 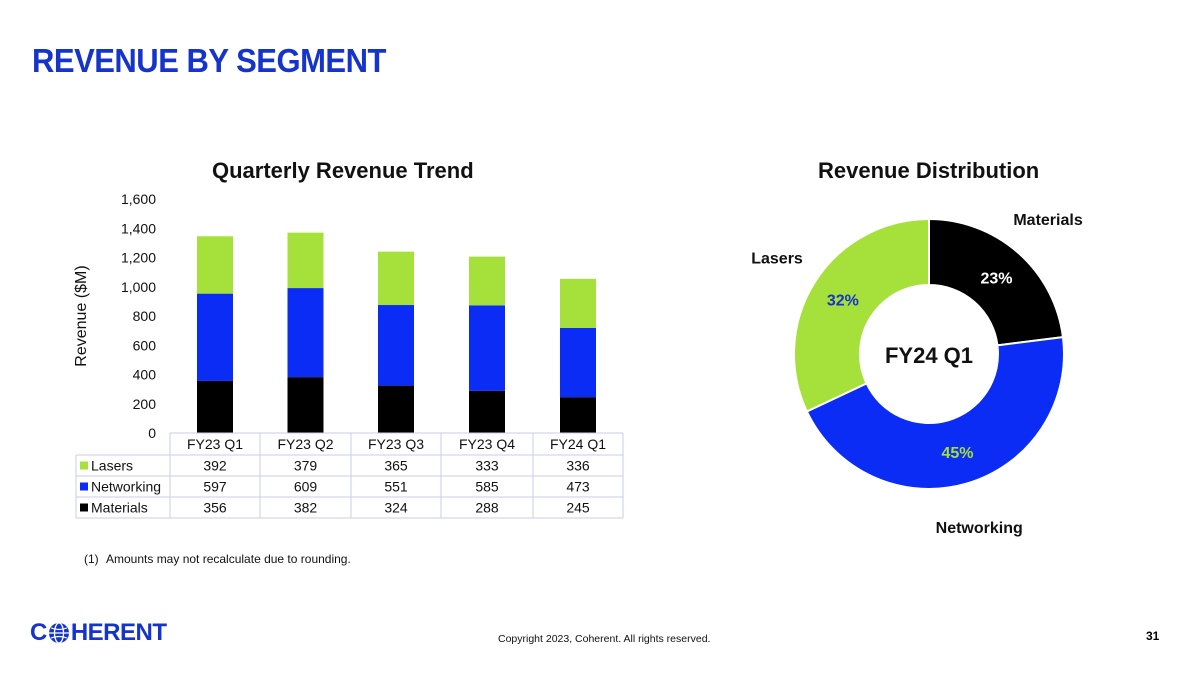 I want to click on slice-data-label: 23%, so click(x=996, y=278).